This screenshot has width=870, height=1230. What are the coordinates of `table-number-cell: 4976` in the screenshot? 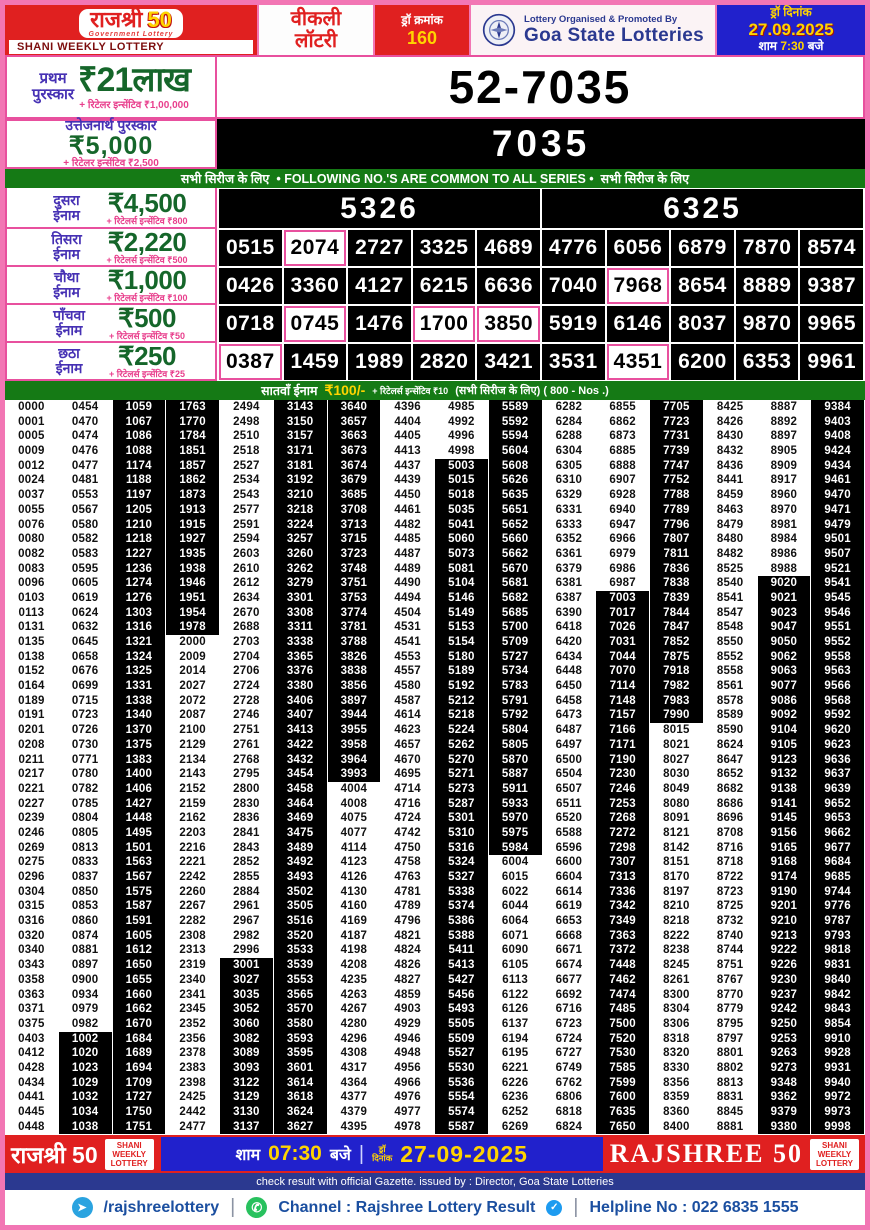 It's located at (408, 1097).